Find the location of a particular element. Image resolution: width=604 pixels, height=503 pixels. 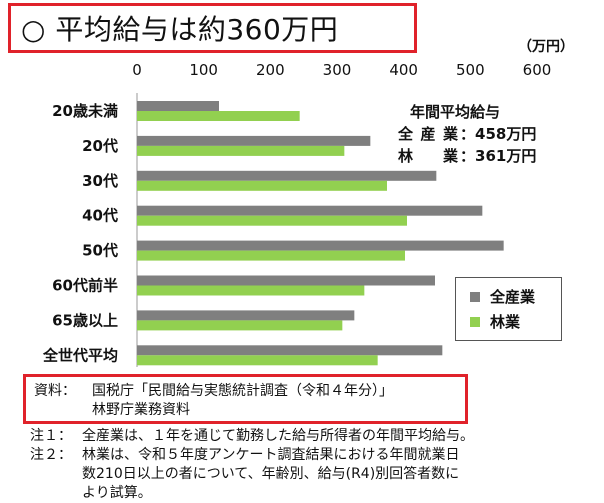

page-title: ○ 平均給与は約360万円 is located at coordinates (212, 28).